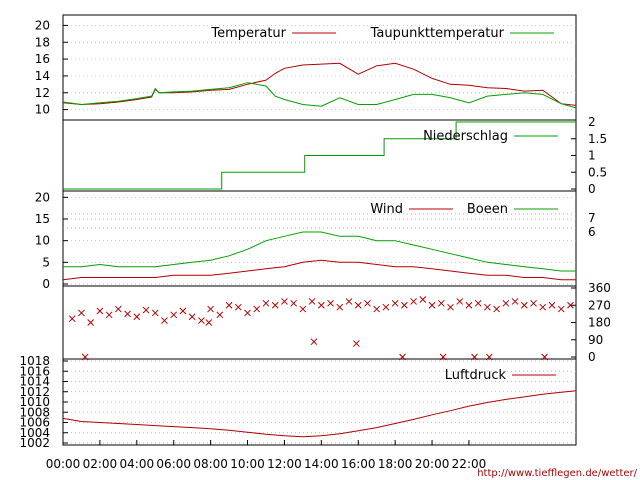 The height and width of the screenshot is (480, 640). Describe the element at coordinates (592, 218) in the screenshot. I see `right-axis-label: 7` at that location.